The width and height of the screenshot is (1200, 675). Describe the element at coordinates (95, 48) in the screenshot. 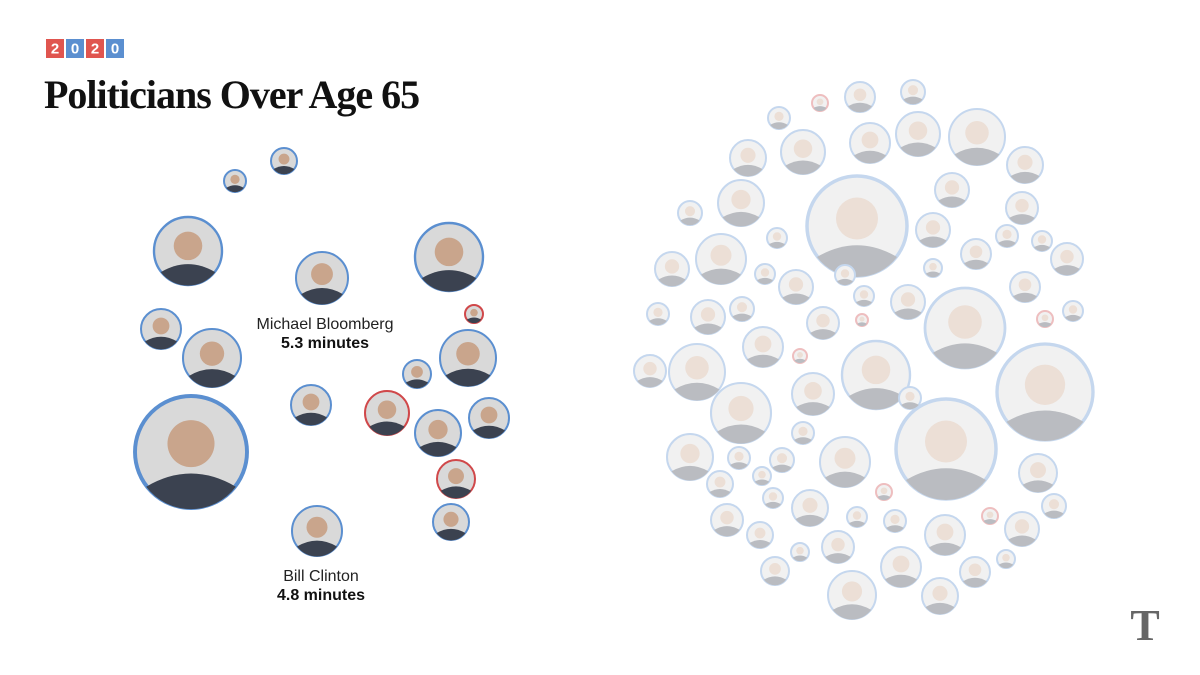

I see `badge-digit: 2` at that location.